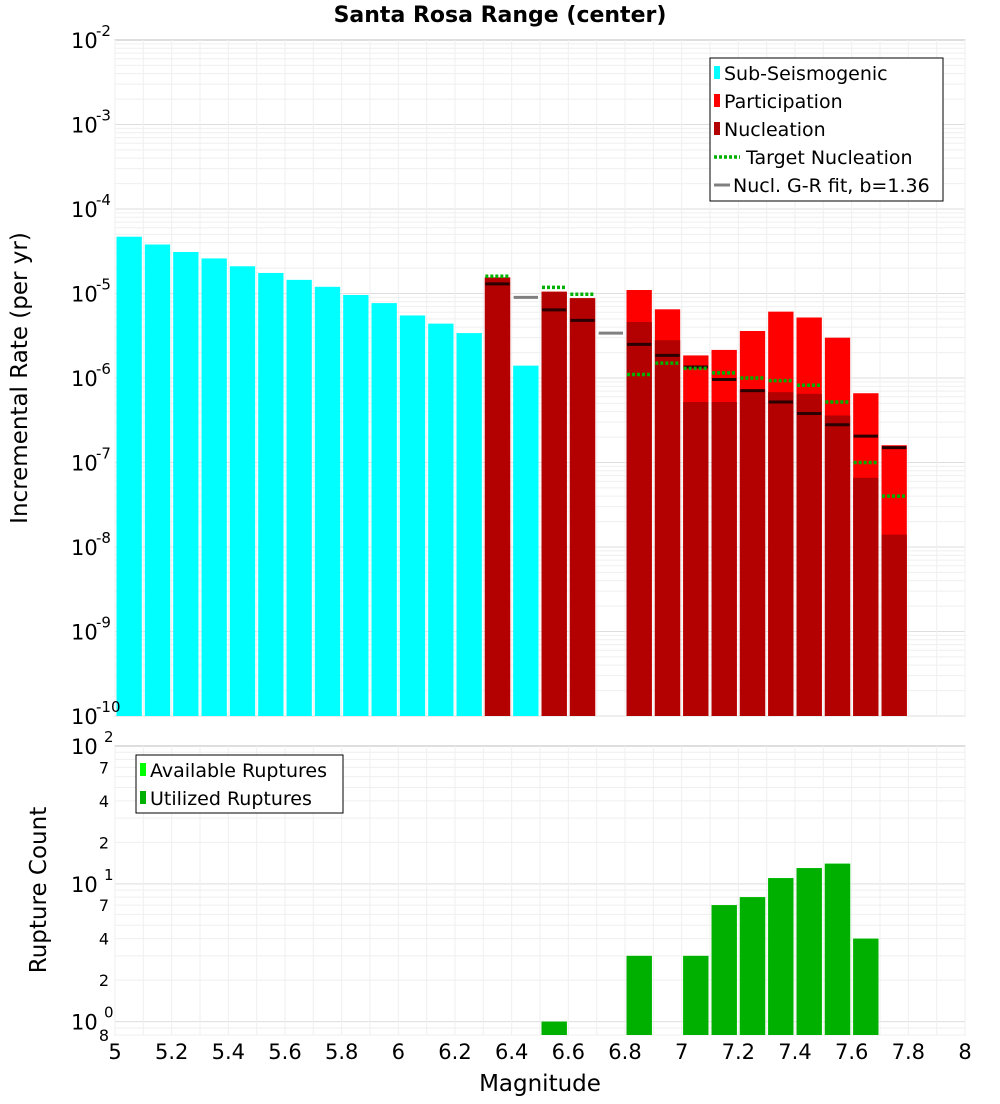 The width and height of the screenshot is (1000, 1104). I want to click on x-tick-label: 7, so click(681, 1052).